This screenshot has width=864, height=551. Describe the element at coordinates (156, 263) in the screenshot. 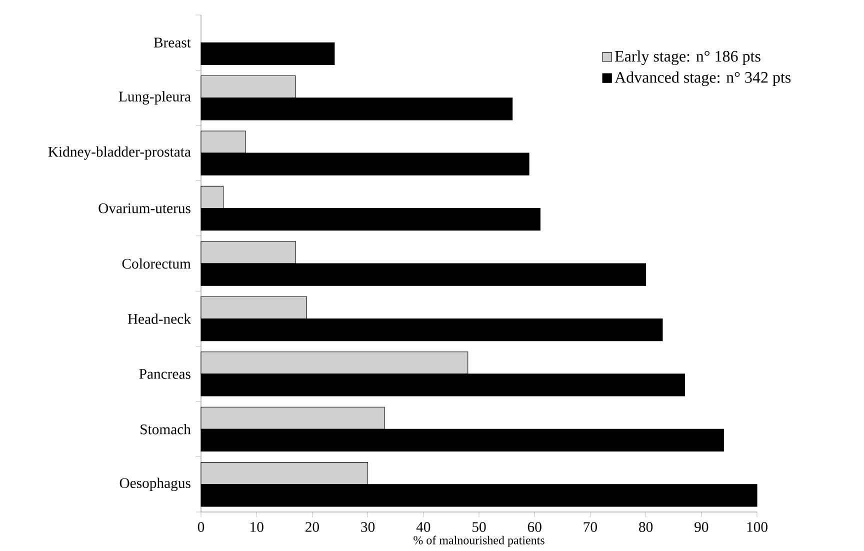

I see `y-tick-label: Colorectum` at that location.